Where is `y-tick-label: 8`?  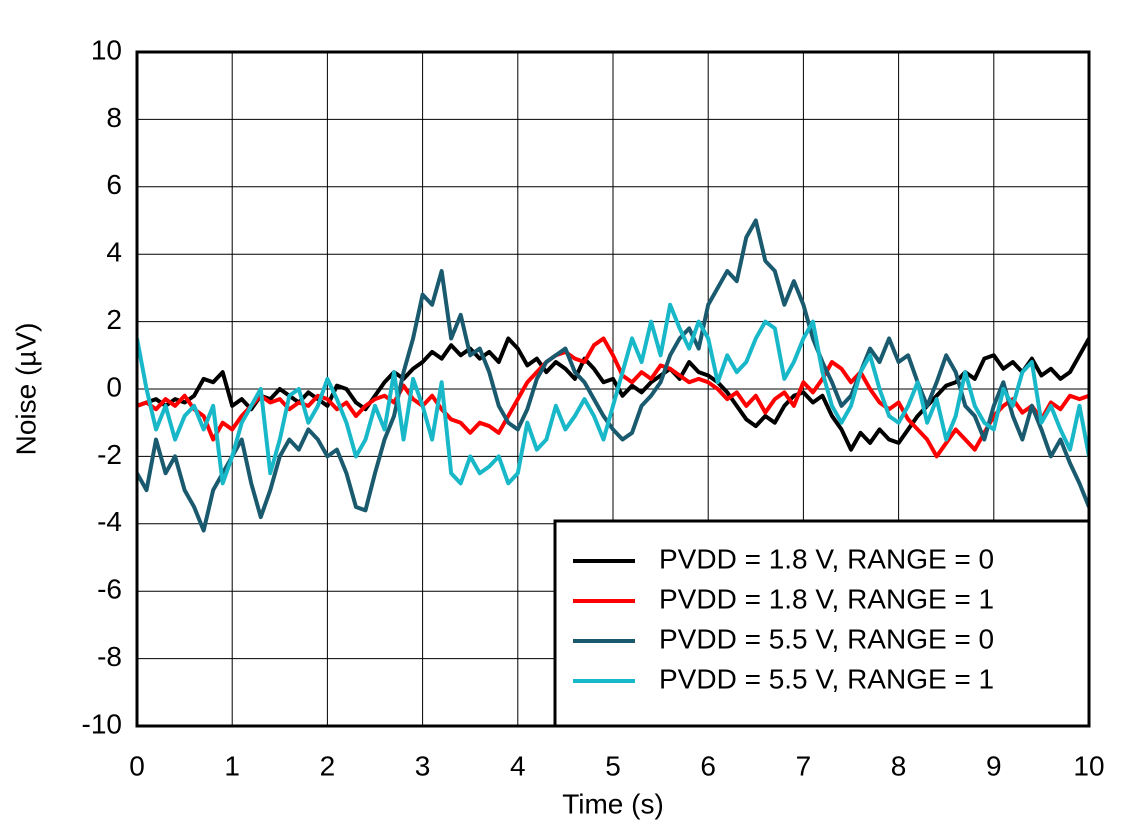
y-tick-label: 8 is located at coordinates (114, 117).